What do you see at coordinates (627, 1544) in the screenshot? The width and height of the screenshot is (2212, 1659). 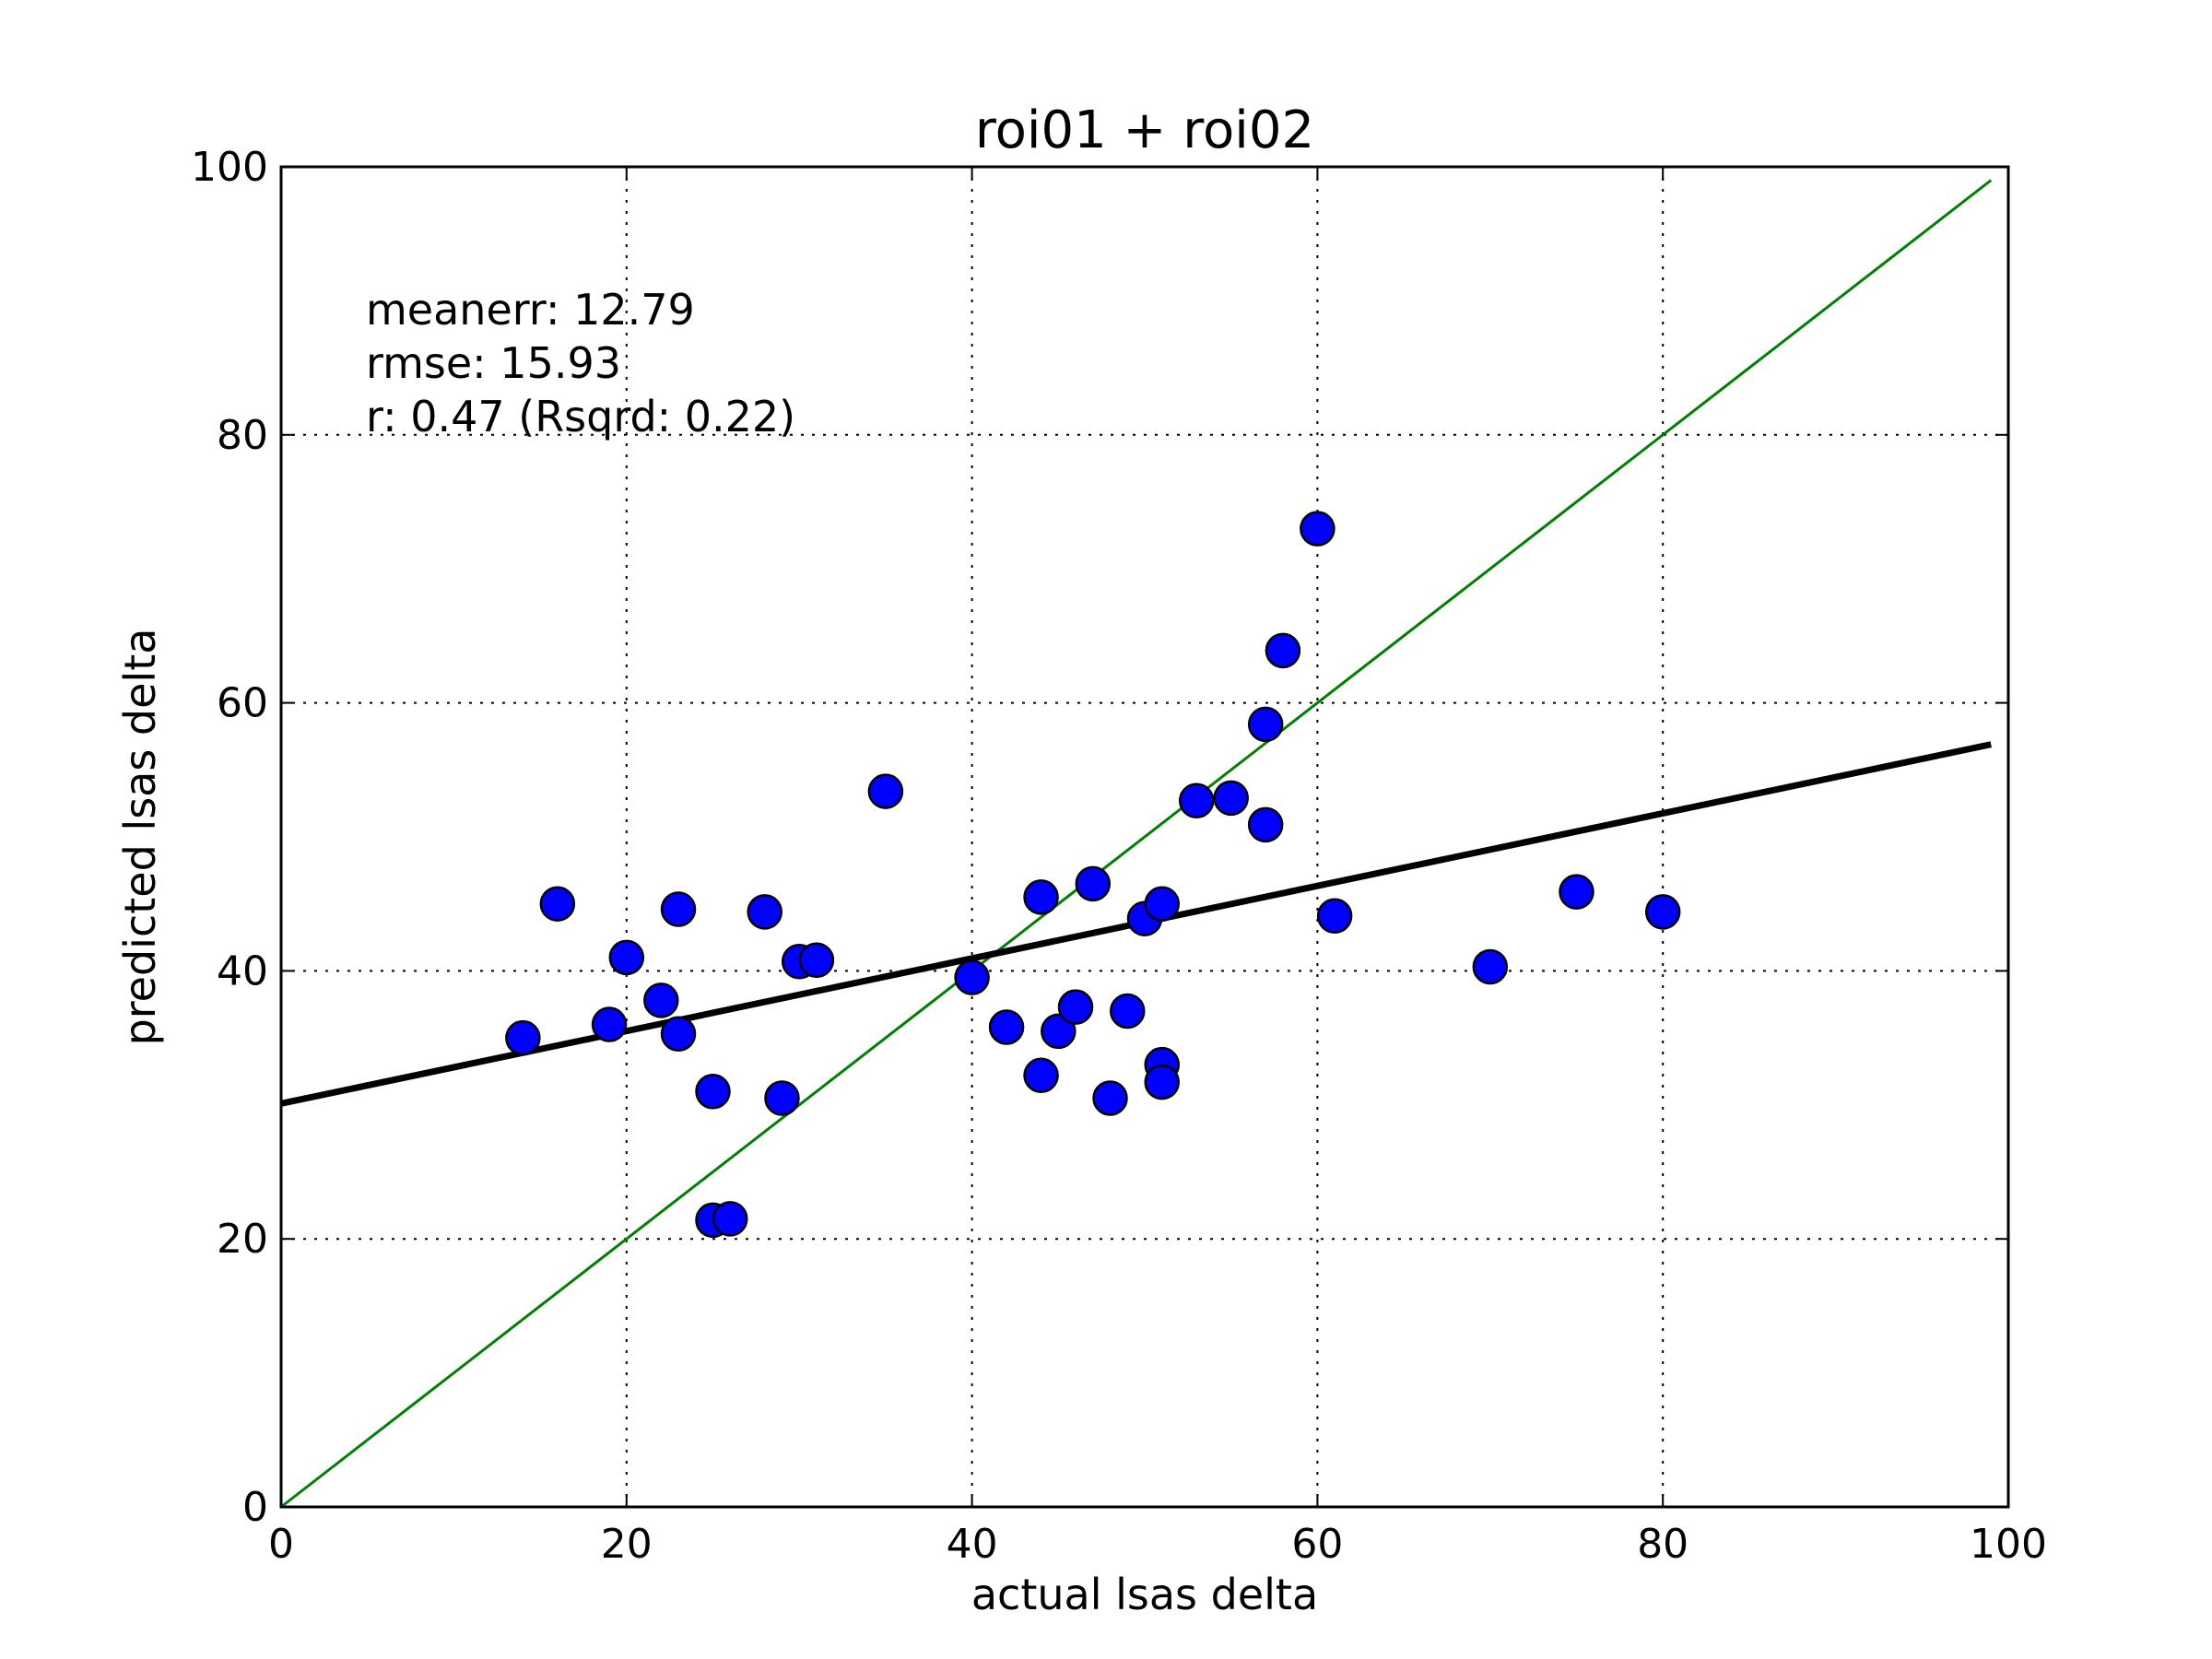 I see `x-tick-label: 20` at bounding box center [627, 1544].